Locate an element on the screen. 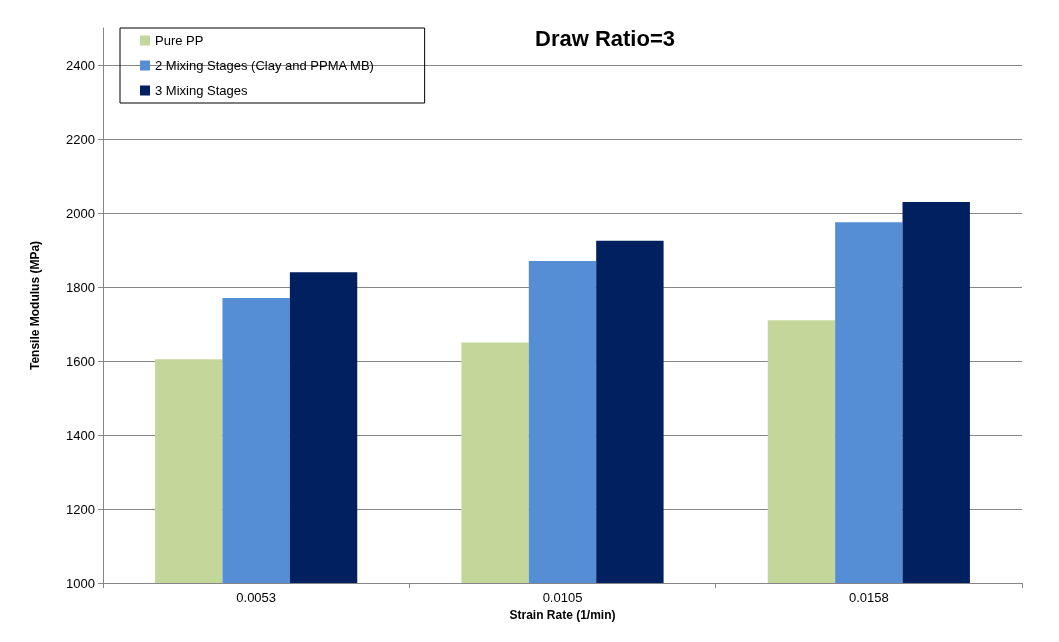  y-tick-label: 1400 is located at coordinates (80, 435).